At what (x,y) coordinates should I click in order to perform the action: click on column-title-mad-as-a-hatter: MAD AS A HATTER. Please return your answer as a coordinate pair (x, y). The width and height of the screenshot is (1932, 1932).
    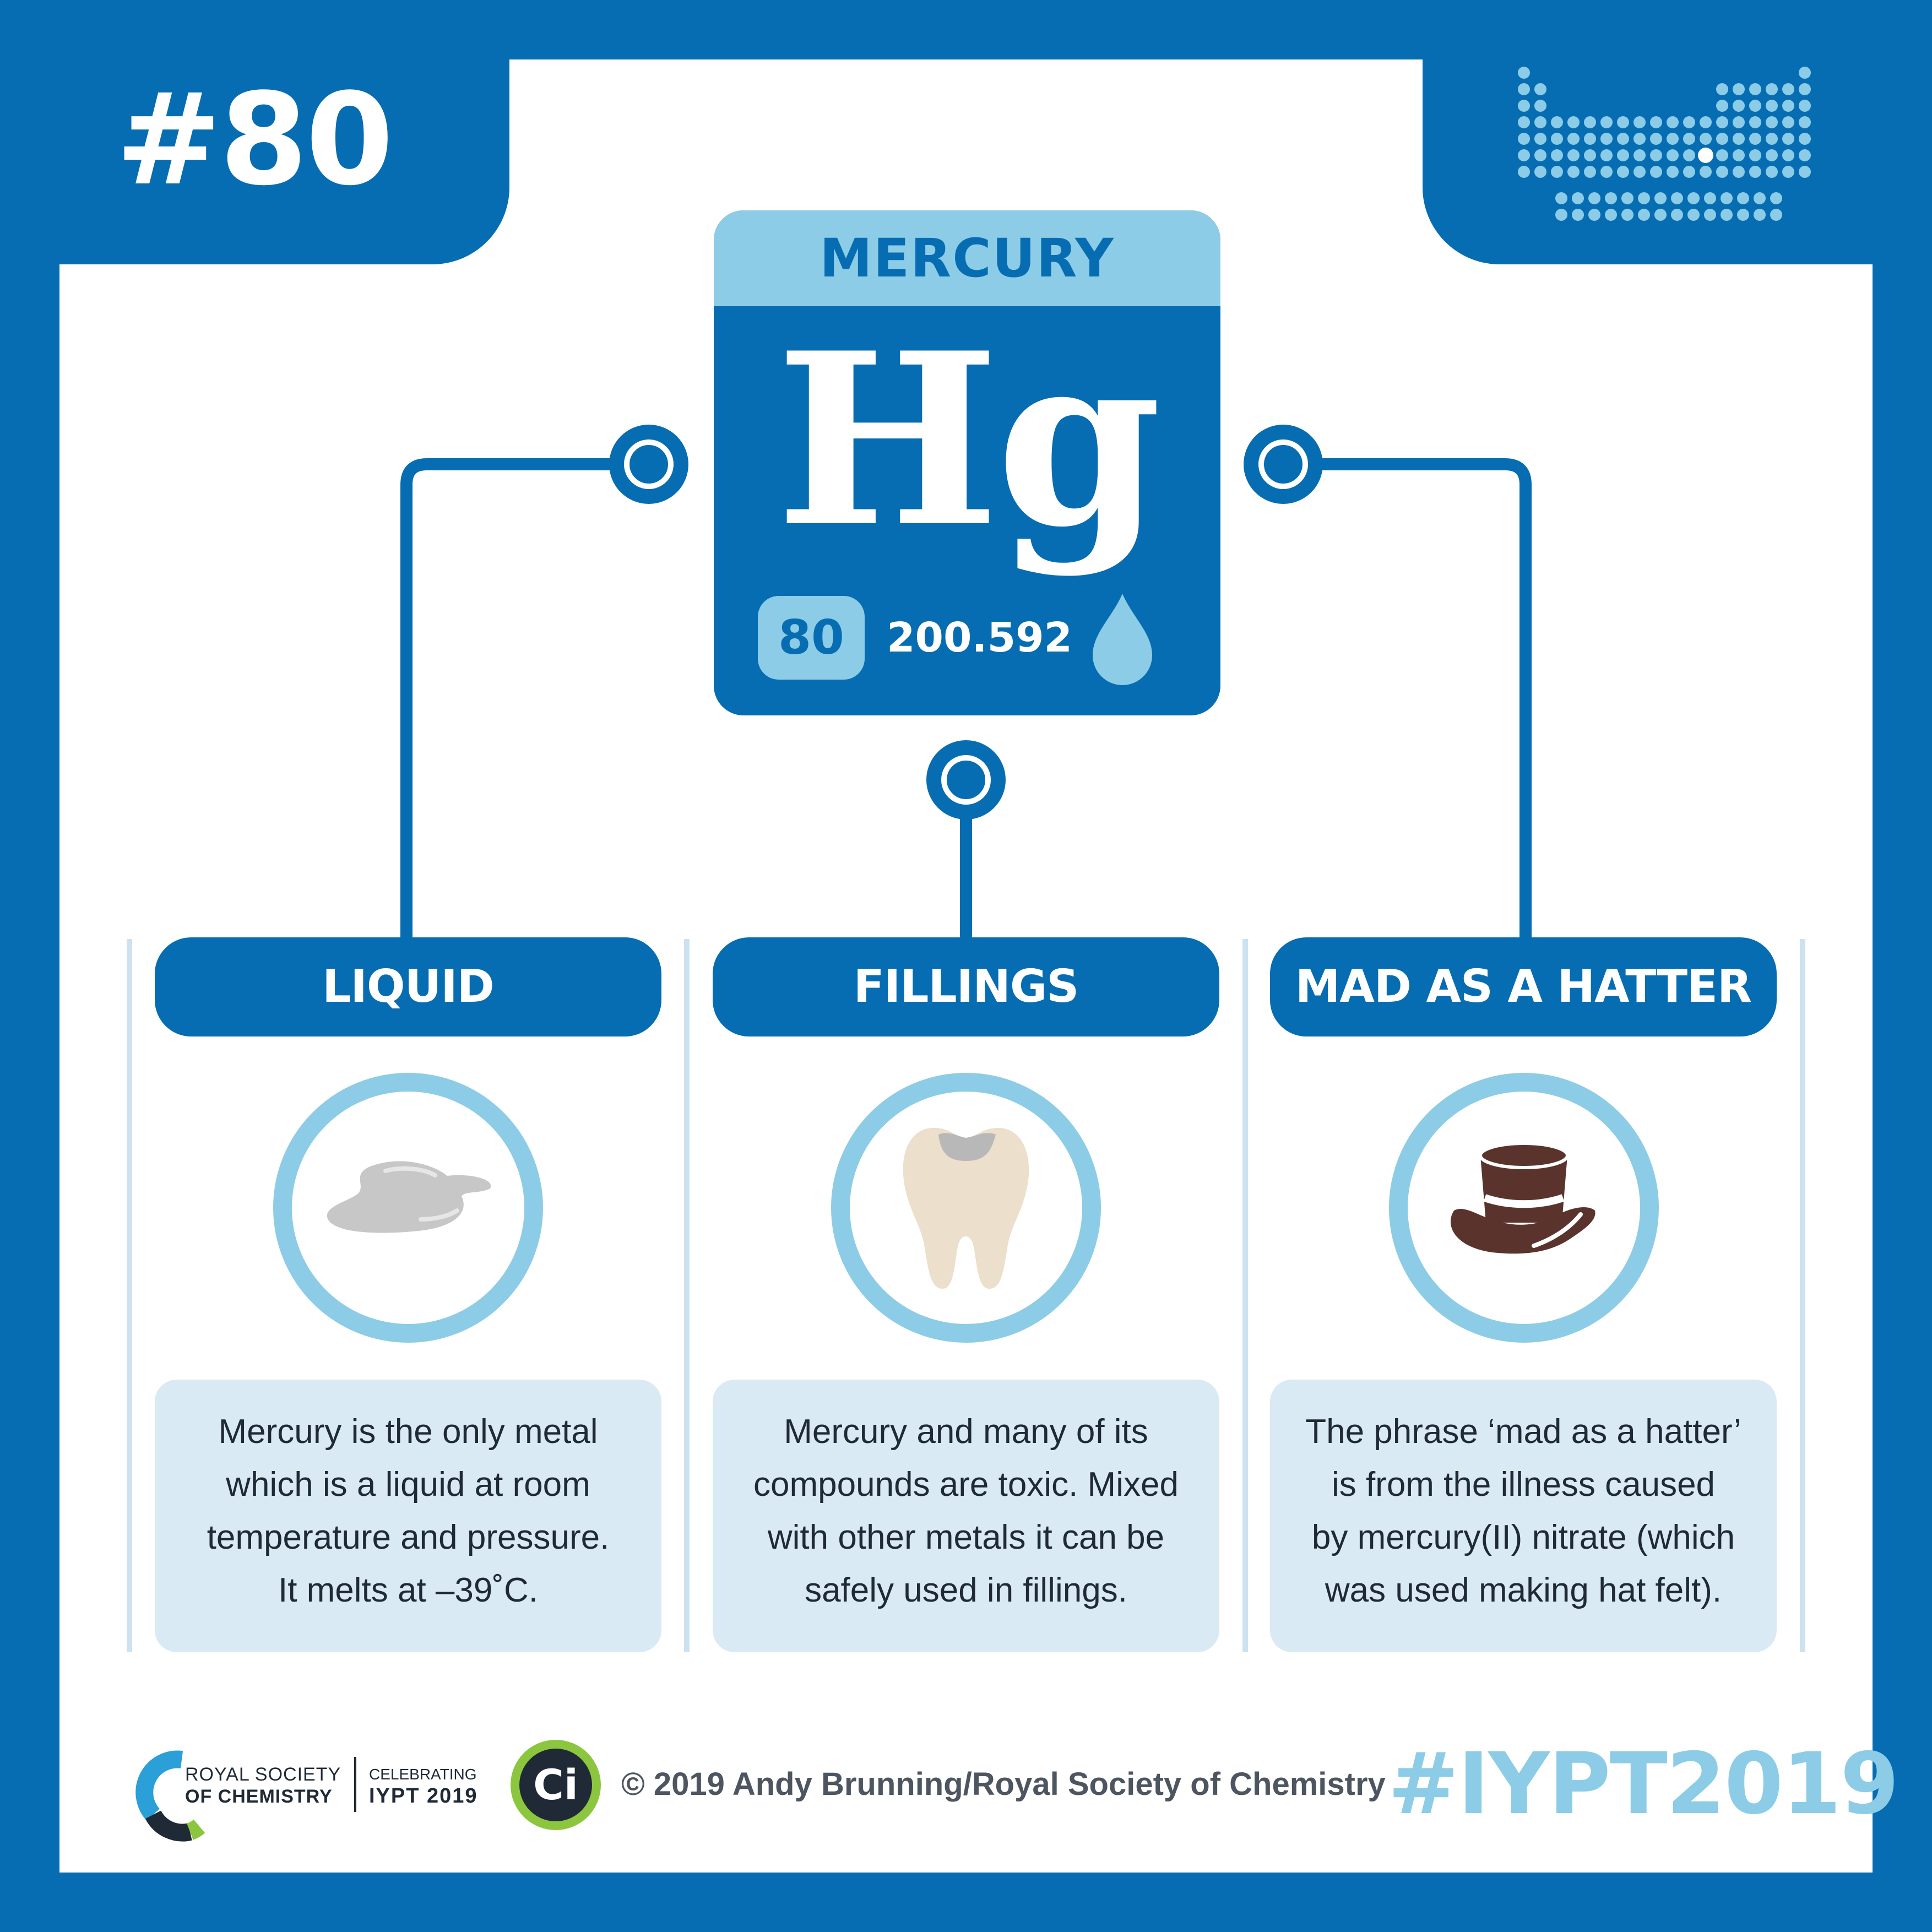
    Looking at the image, I should click on (1523, 986).